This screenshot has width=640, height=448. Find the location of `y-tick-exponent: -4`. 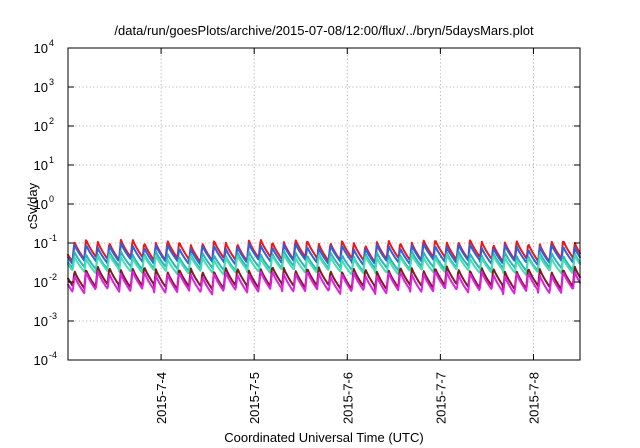

y-tick-exponent: -4 is located at coordinates (53, 355).